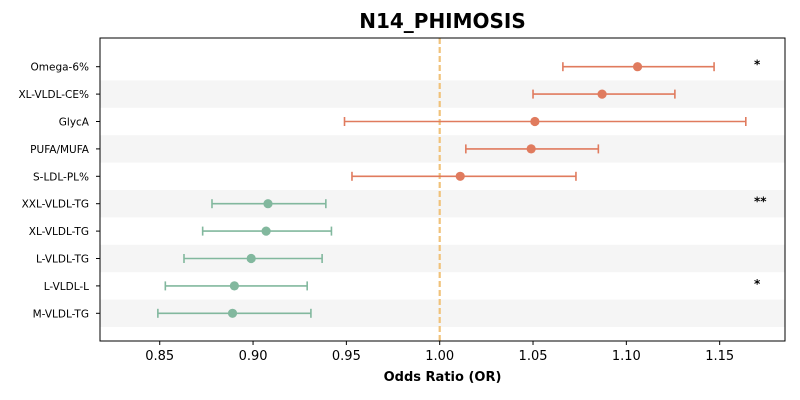 The width and height of the screenshot is (800, 400). Describe the element at coordinates (60, 150) in the screenshot. I see `category-label: PUFA/MUFA` at that location.